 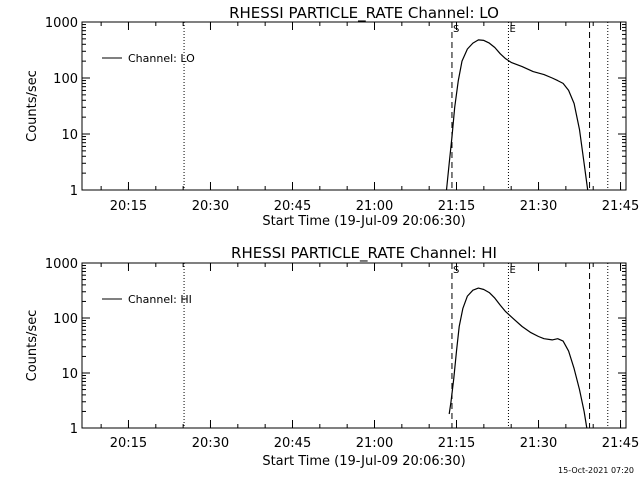 I want to click on legend-label: Channel: LO, so click(x=161, y=58).